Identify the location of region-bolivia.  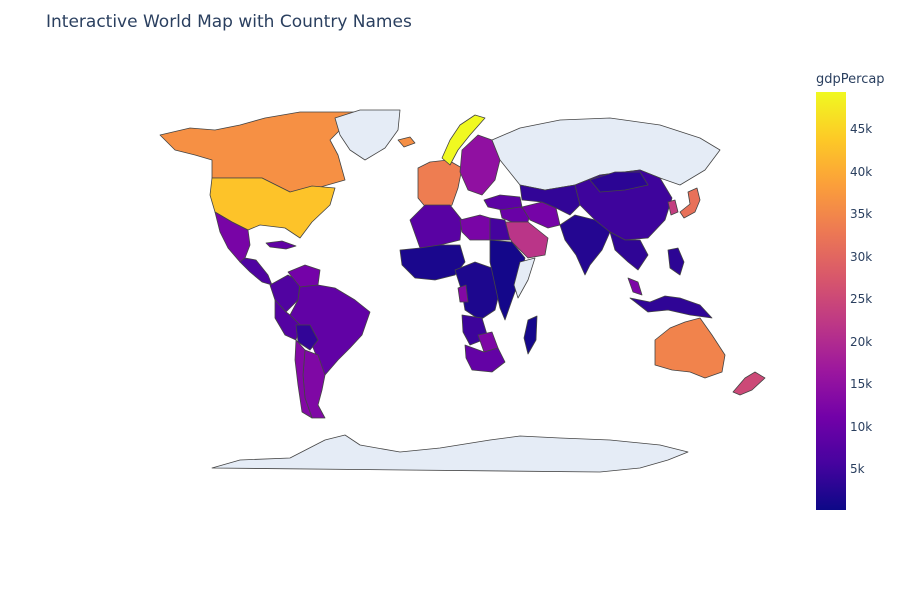
(307, 337).